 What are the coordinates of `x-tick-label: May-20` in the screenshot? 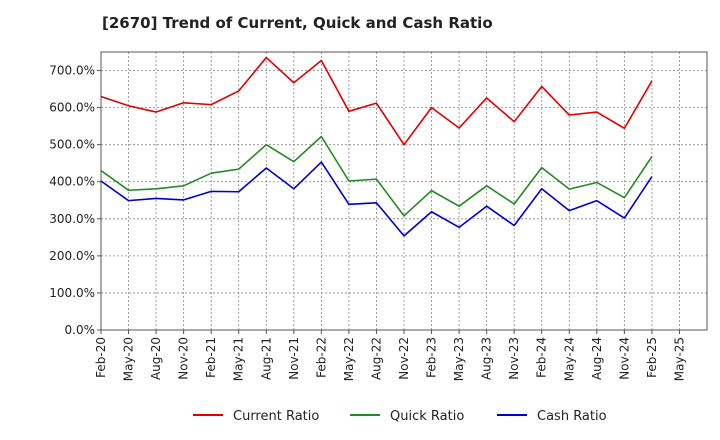 It's located at (129, 359).